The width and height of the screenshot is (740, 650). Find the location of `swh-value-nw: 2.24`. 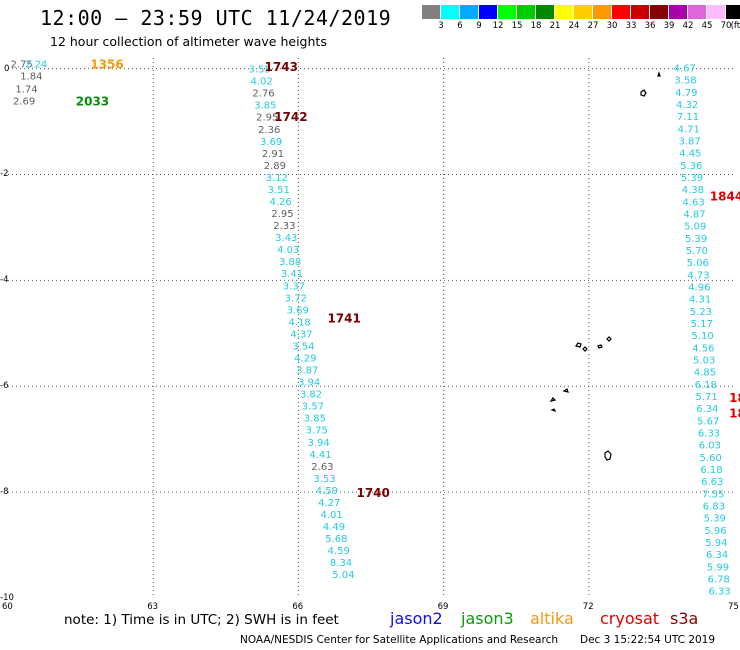

swh-value-nw: 2.24 is located at coordinates (36, 64).